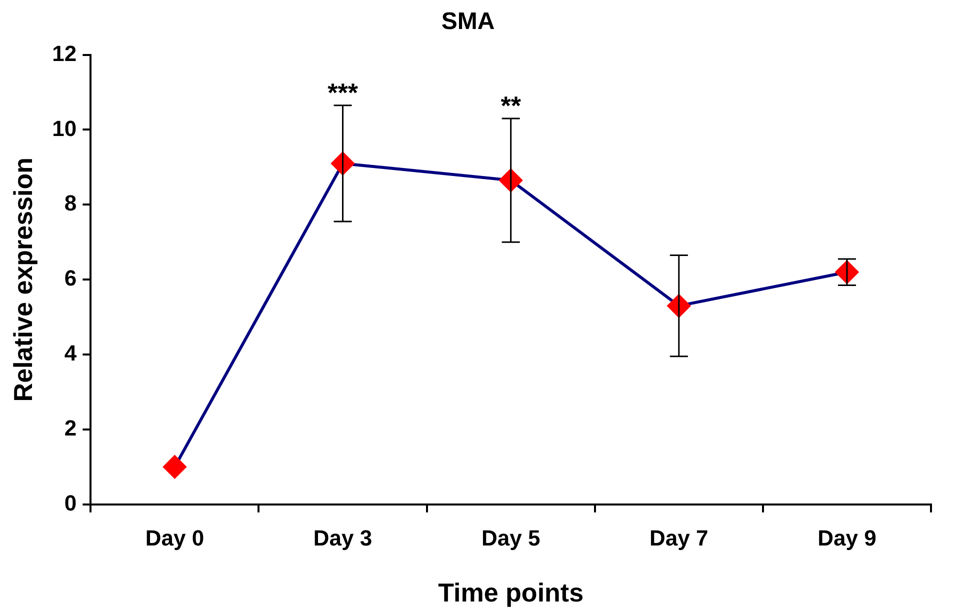  What do you see at coordinates (343, 93) in the screenshot?
I see `annotation: ***` at bounding box center [343, 93].